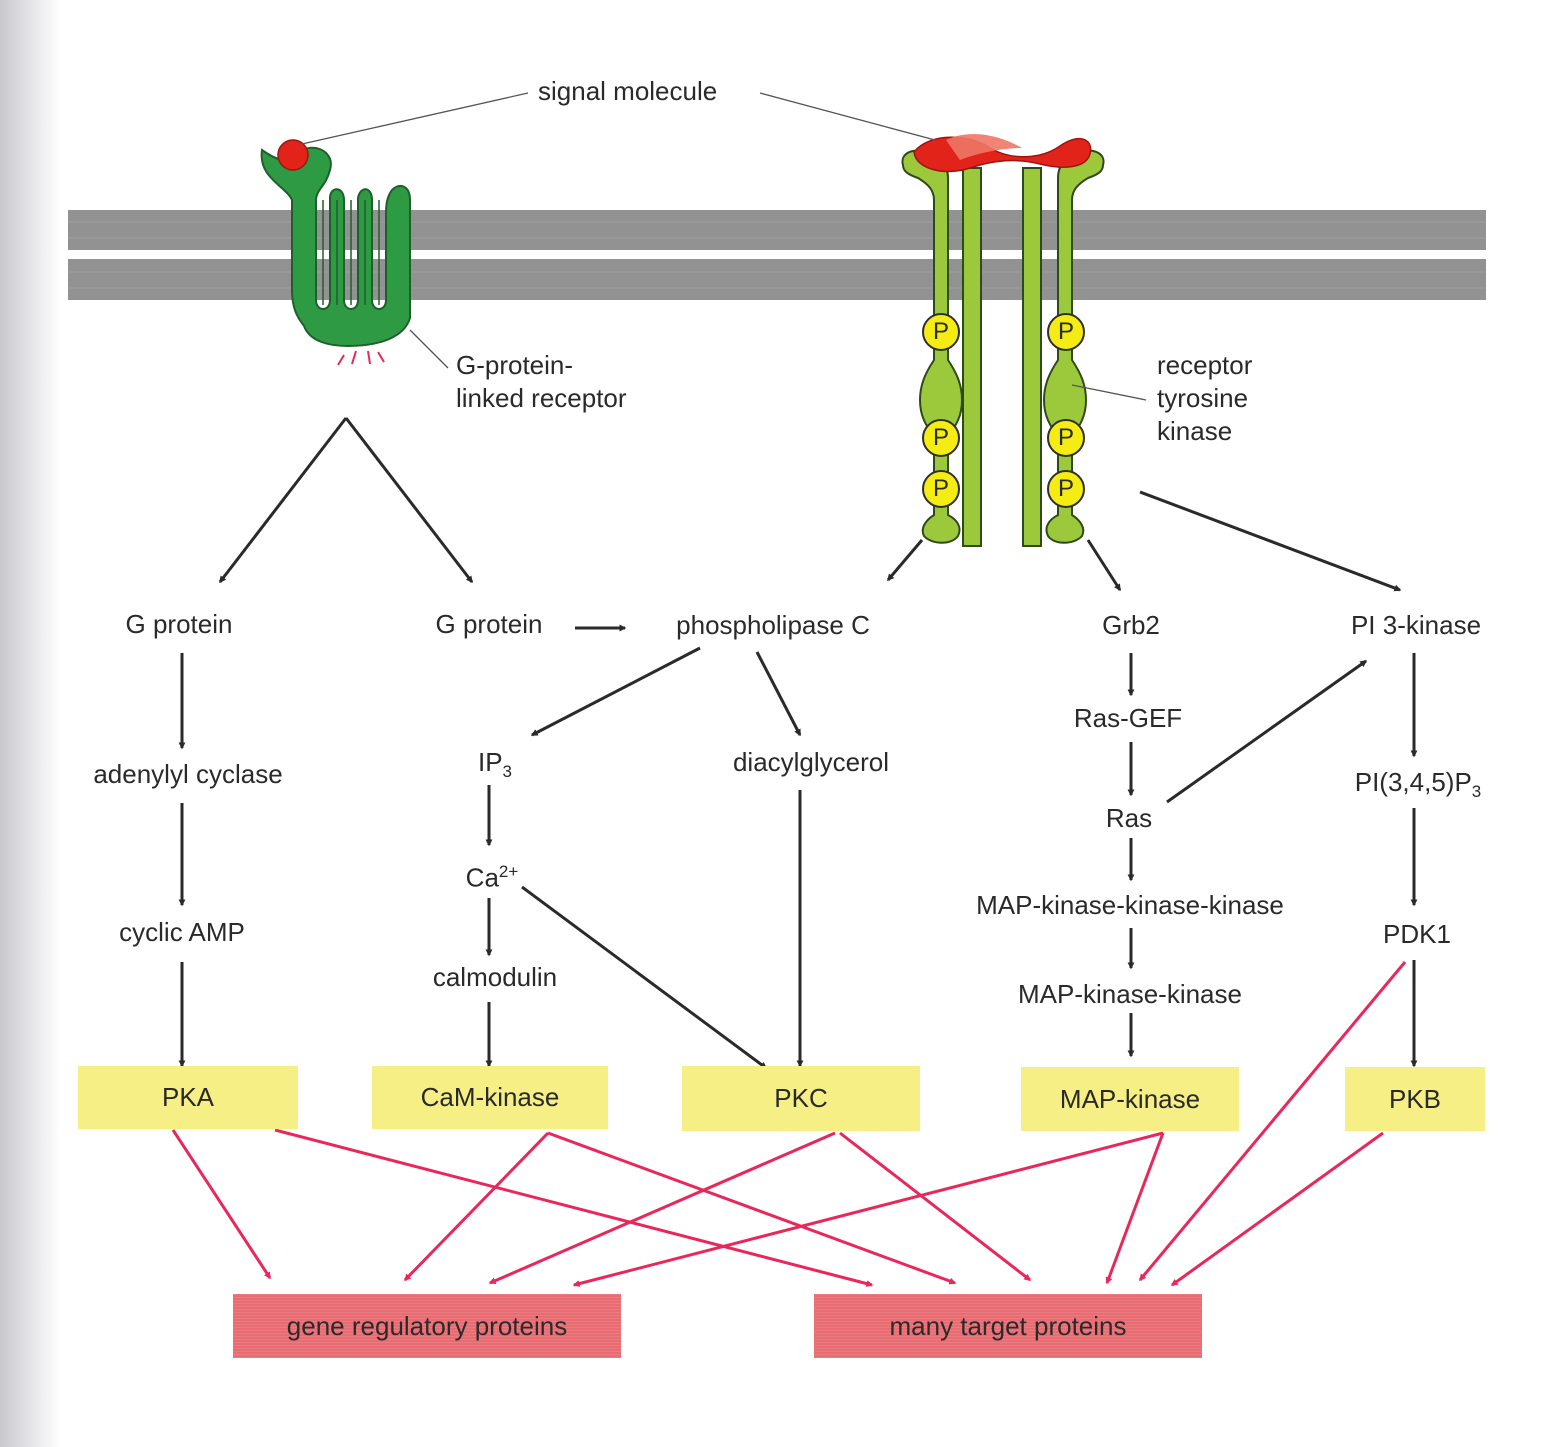 The width and height of the screenshot is (1547, 1447). Describe the element at coordinates (361, 358) in the screenshot. I see `activation-marks` at that location.